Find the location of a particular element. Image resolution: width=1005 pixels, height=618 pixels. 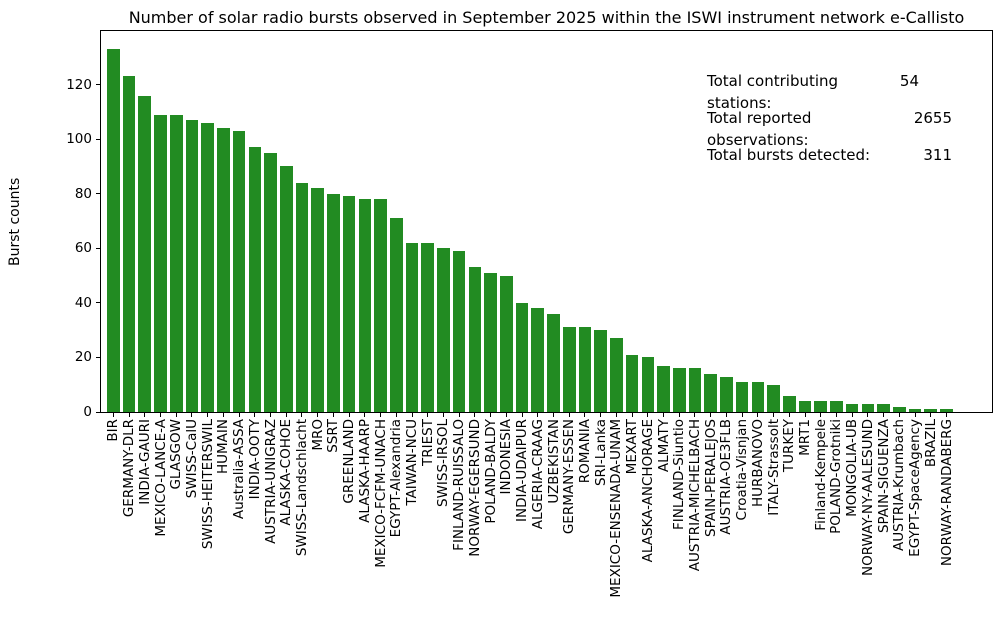

stat-label-stations: Total contributing stations: is located at coordinates (773, 92).